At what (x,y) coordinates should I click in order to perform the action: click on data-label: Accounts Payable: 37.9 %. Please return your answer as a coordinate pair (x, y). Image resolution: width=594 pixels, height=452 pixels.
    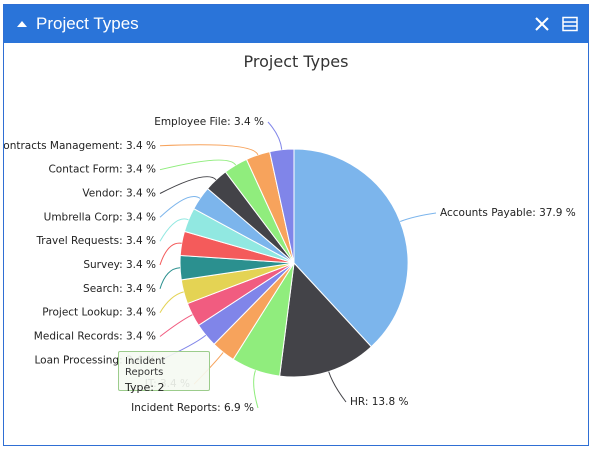
    Looking at the image, I should click on (508, 213).